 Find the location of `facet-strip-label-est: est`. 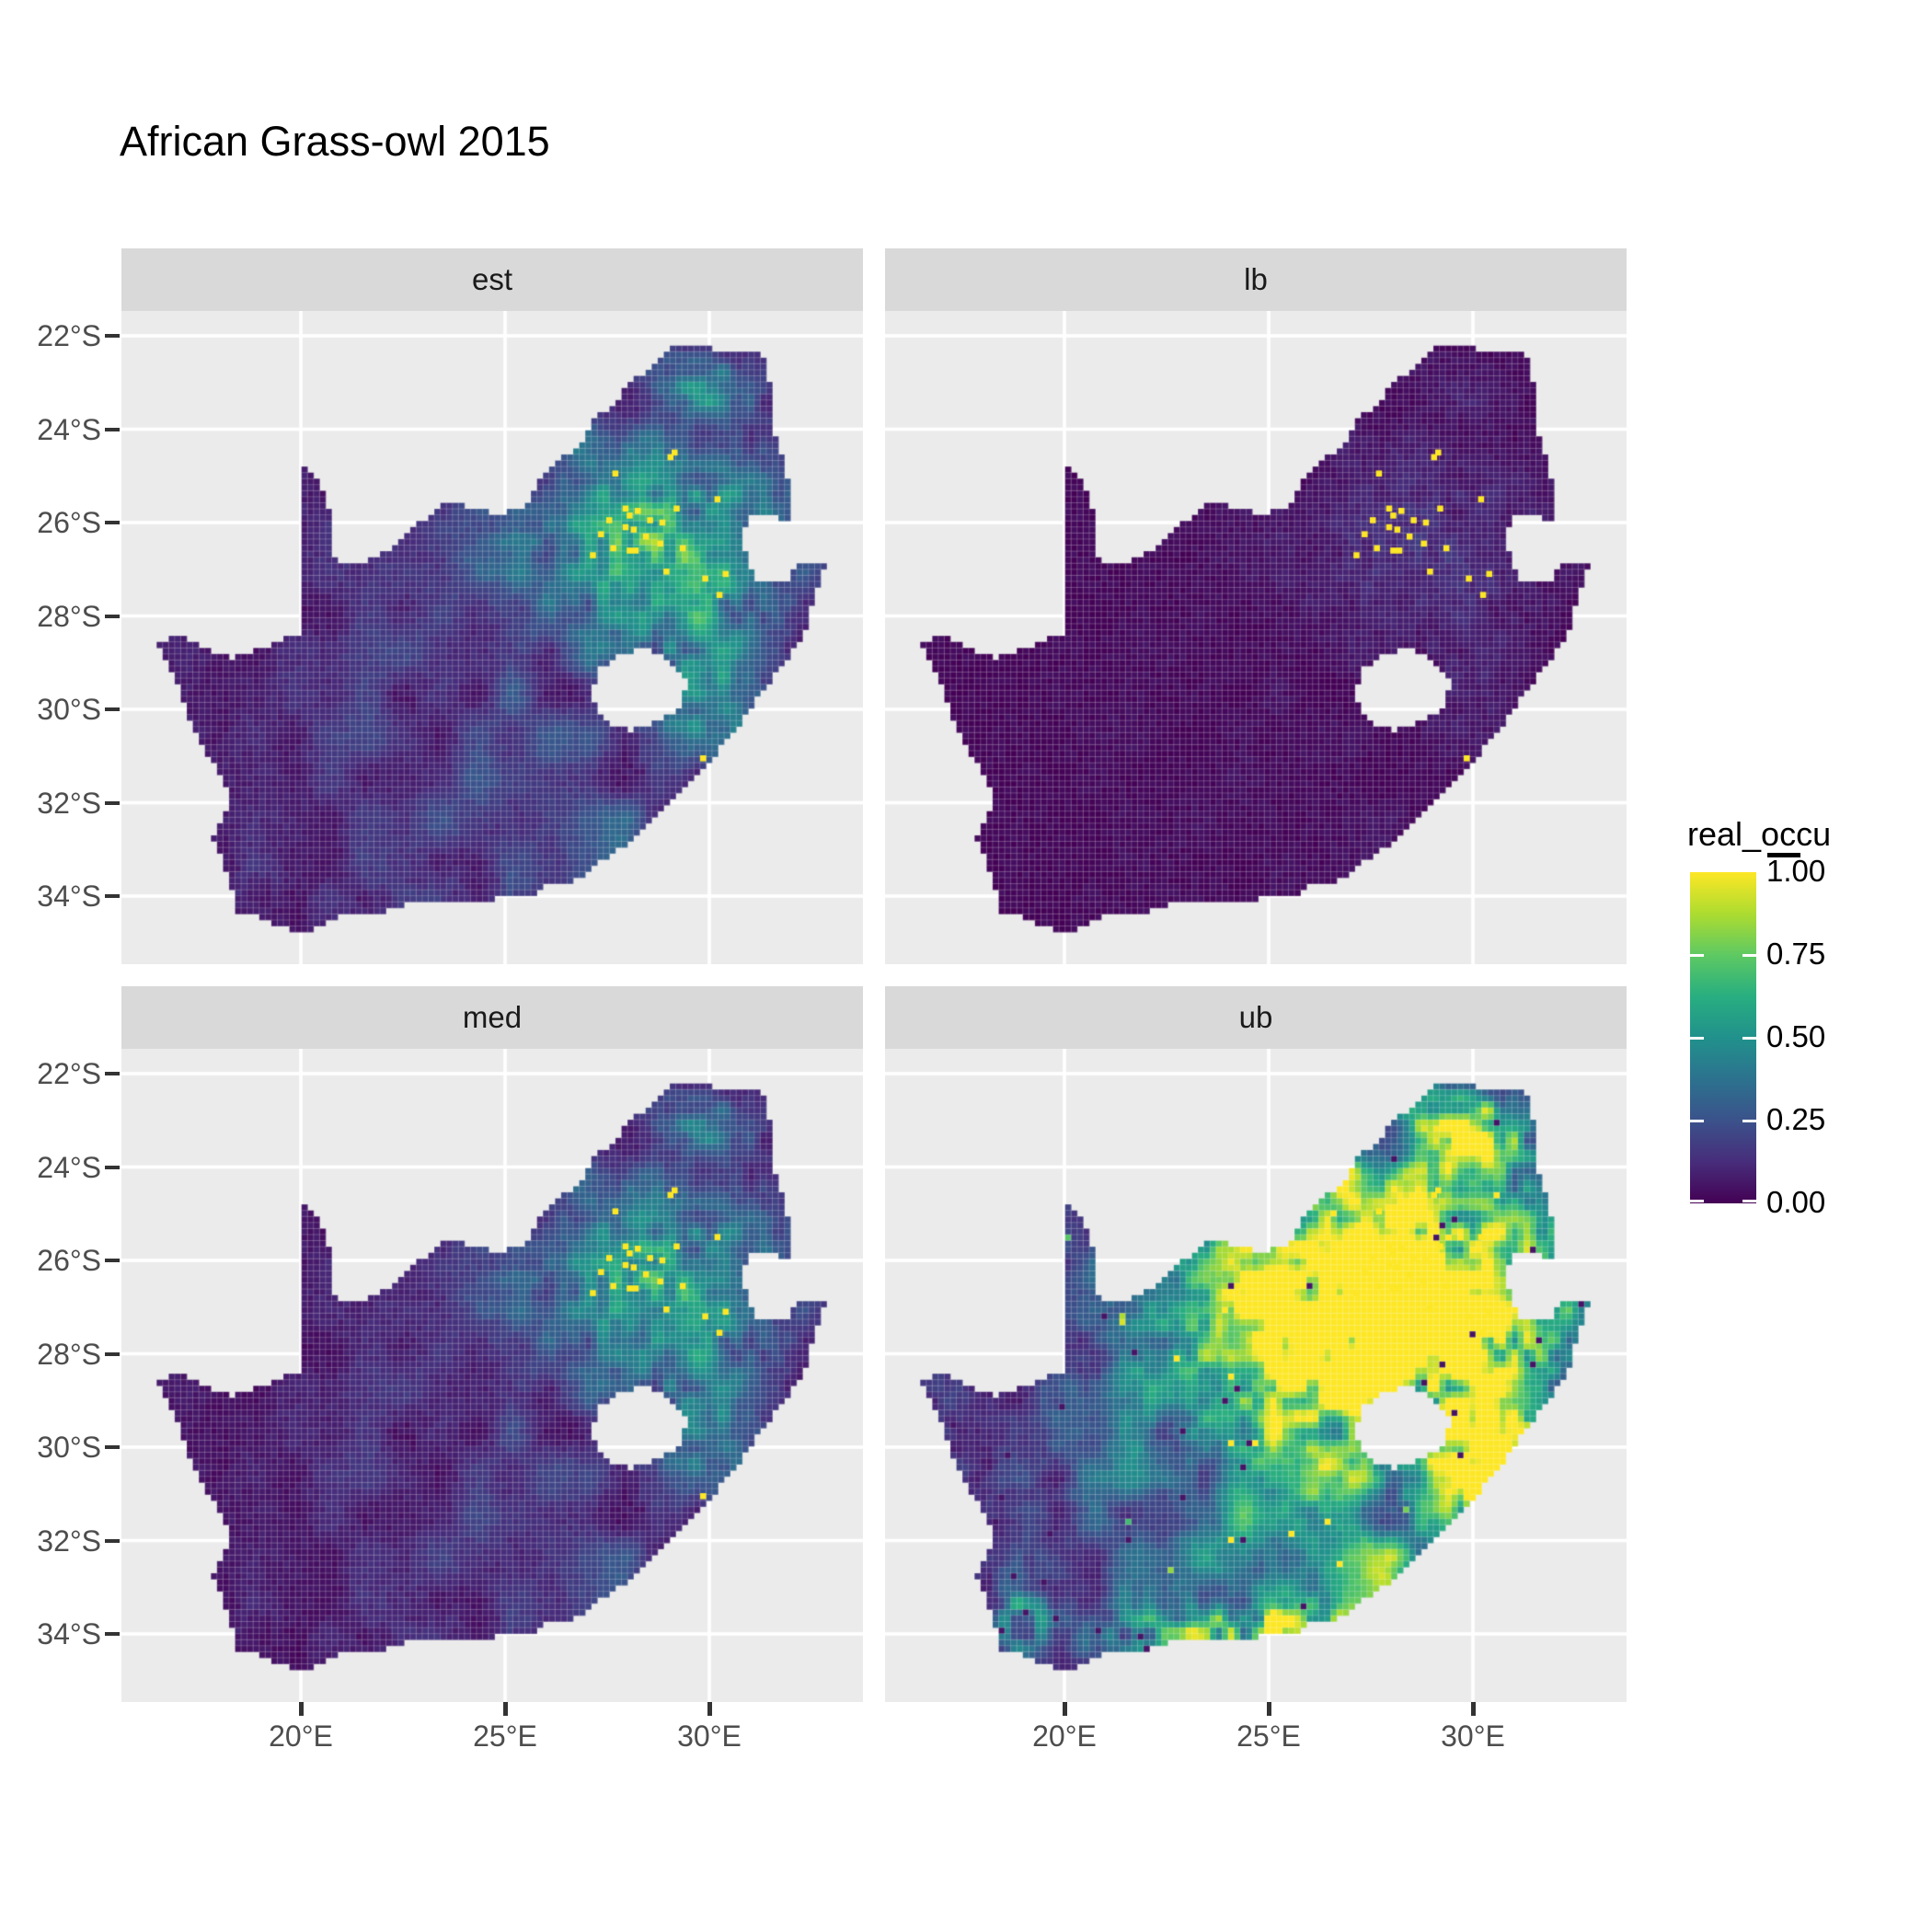

facet-strip-label-est: est is located at coordinates (492, 279).